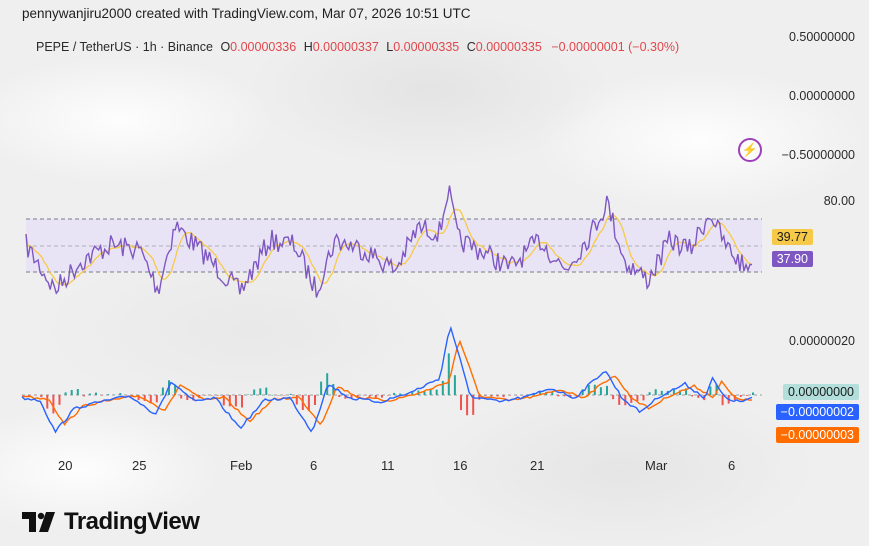  What do you see at coordinates (839, 201) in the screenshot?
I see `rsi-axis-label: 80.00` at bounding box center [839, 201].